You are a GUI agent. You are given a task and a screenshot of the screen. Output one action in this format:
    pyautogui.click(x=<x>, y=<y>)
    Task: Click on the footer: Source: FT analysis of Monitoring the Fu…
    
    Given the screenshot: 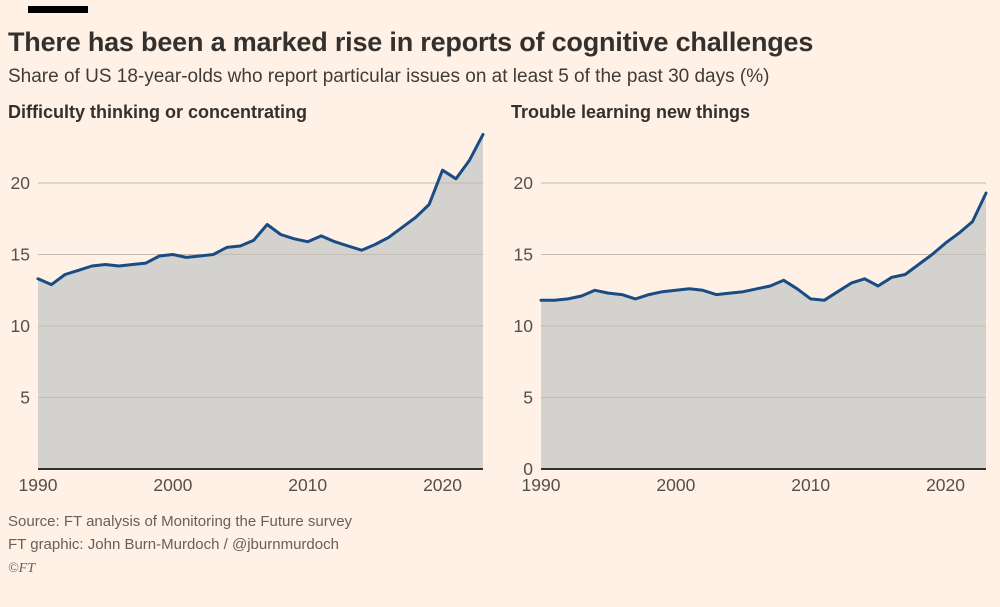 What is the action you would take?
    pyautogui.click(x=499, y=545)
    